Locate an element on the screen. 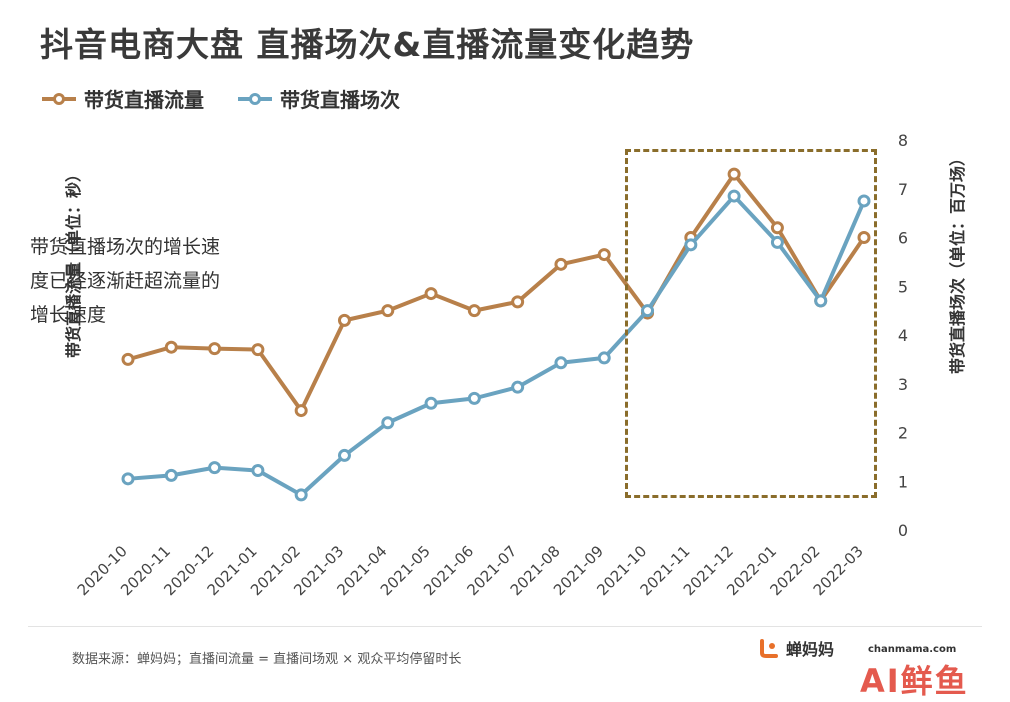  brand-logo: 蝉妈妈 is located at coordinates (796, 648).